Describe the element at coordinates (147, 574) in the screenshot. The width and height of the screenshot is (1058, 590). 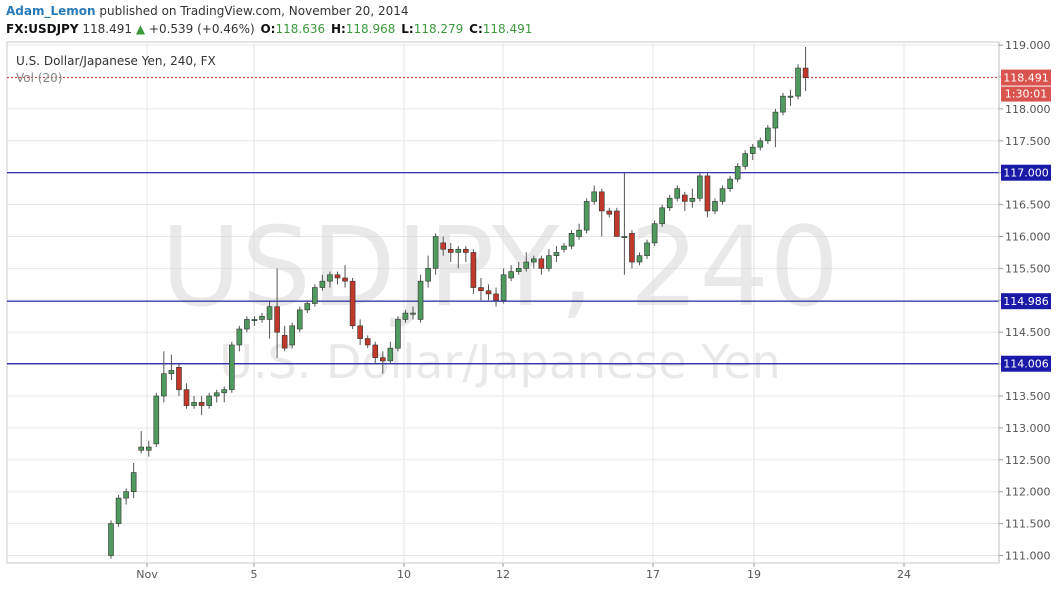
I see `time-tick-label: Nov` at that location.